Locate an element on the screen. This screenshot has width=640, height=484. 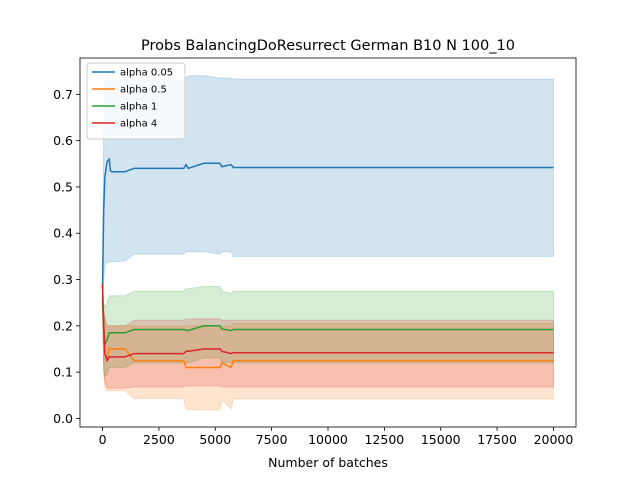
y-tick-label: 0.3 is located at coordinates (63, 279).